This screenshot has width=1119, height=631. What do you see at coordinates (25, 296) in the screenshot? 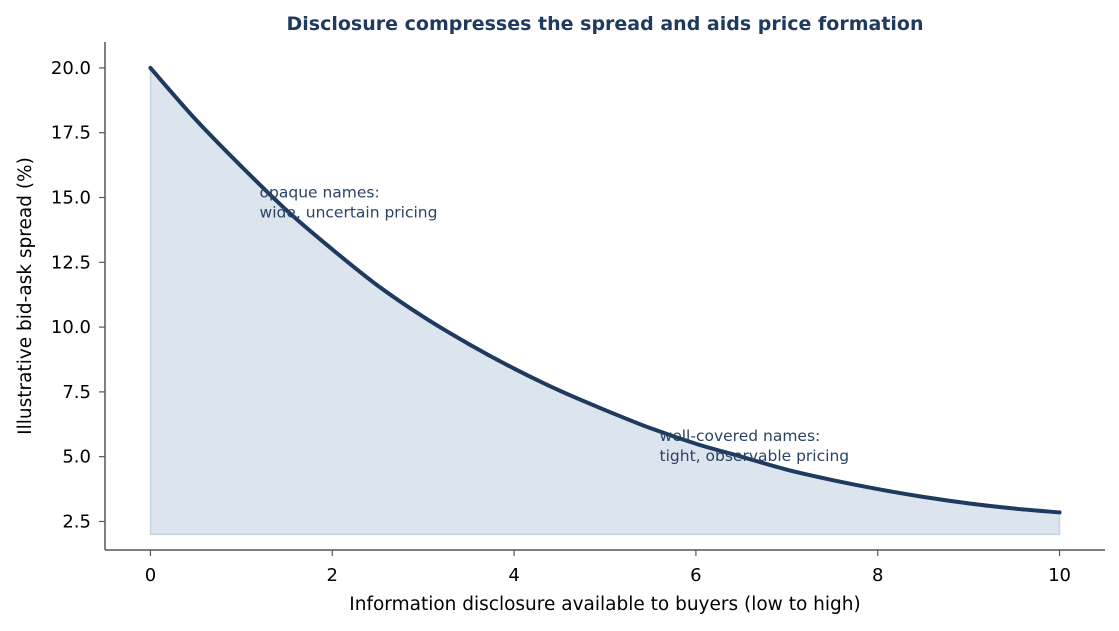
I see `y-axis-label: Illustrative bid-ask spread (%)` at bounding box center [25, 296].